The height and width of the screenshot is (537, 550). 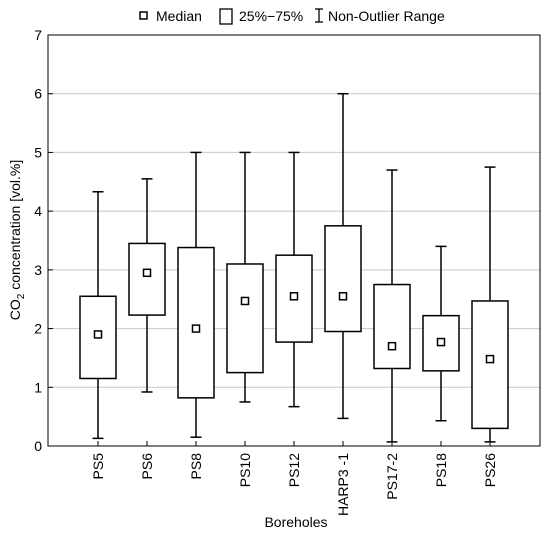 What do you see at coordinates (38, 94) in the screenshot?
I see `y-tick-label: 6` at bounding box center [38, 94].